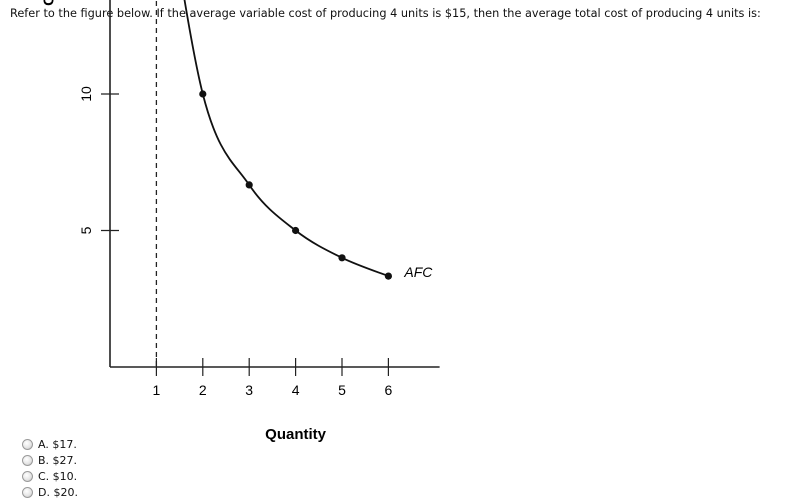 The width and height of the screenshot is (800, 504). Describe the element at coordinates (58, 460) in the screenshot. I see `option-b-label: B. $27.` at that location.